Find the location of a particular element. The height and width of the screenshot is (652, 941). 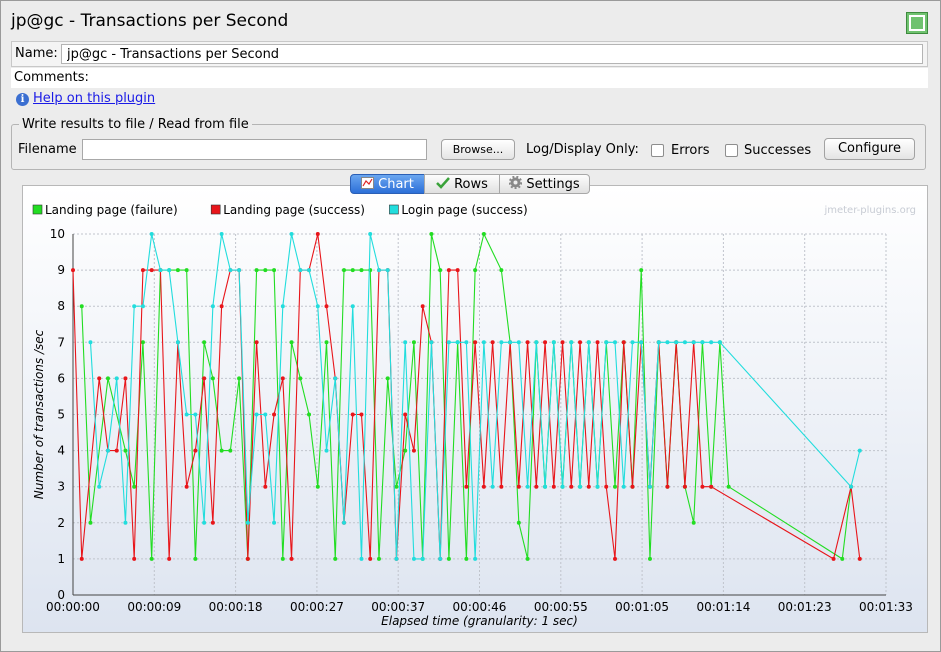

x-tick-label: 00:00:55 is located at coordinates (561, 607).